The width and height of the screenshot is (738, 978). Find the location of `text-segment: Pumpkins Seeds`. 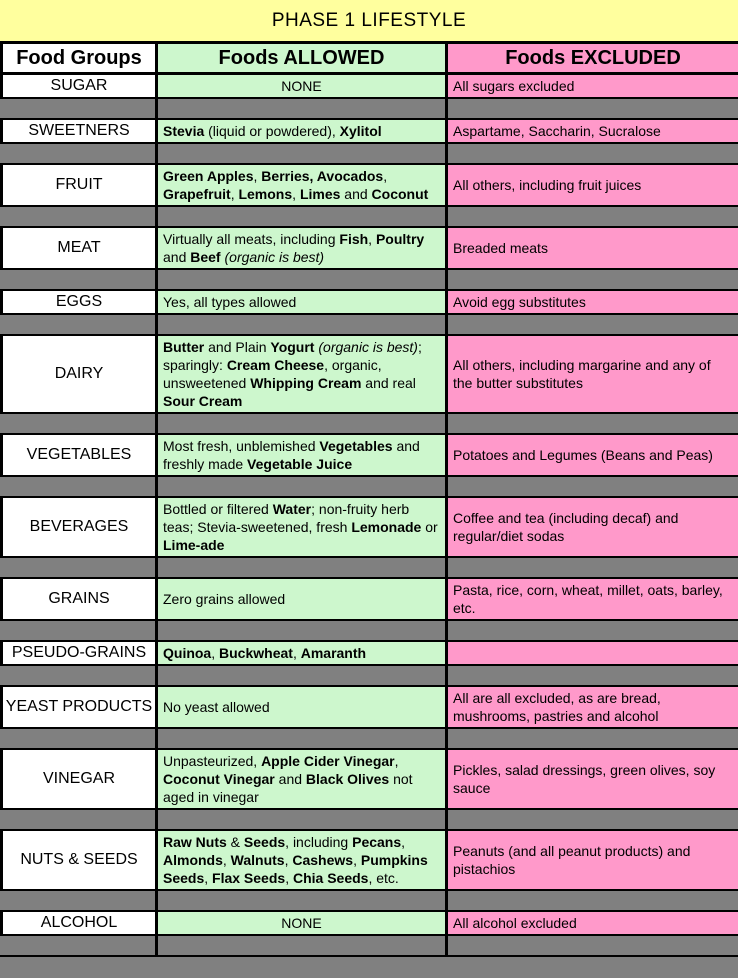

text-segment: Pumpkins Seeds is located at coordinates (295, 869).